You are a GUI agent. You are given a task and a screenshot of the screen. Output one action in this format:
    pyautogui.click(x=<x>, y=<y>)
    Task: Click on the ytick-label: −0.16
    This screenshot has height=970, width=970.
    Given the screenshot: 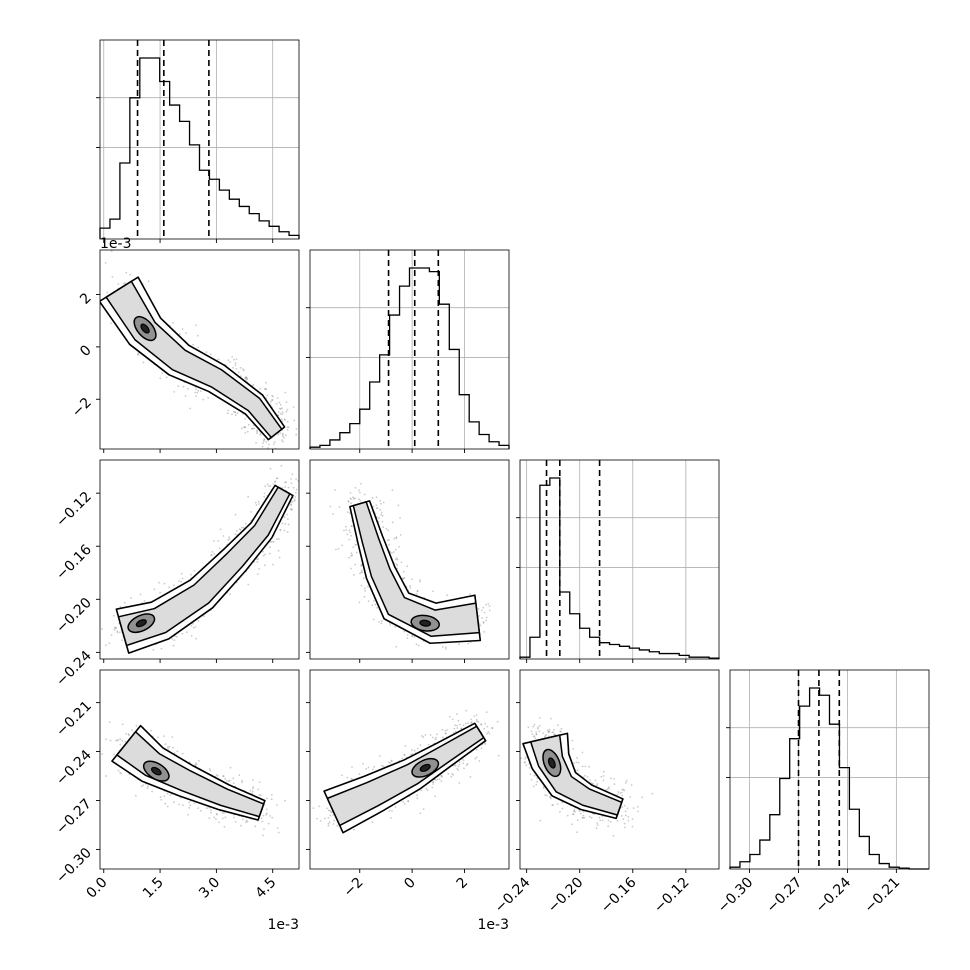 What is the action you would take?
    pyautogui.click(x=74, y=563)
    